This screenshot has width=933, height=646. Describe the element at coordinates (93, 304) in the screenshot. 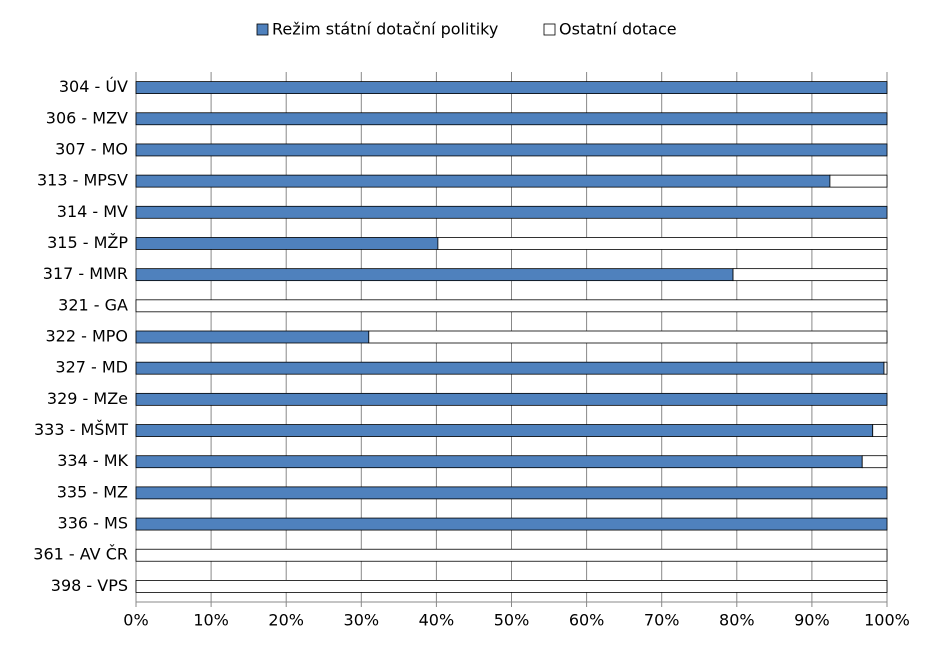

I see `y-tick-label: 321 - GA` at that location.